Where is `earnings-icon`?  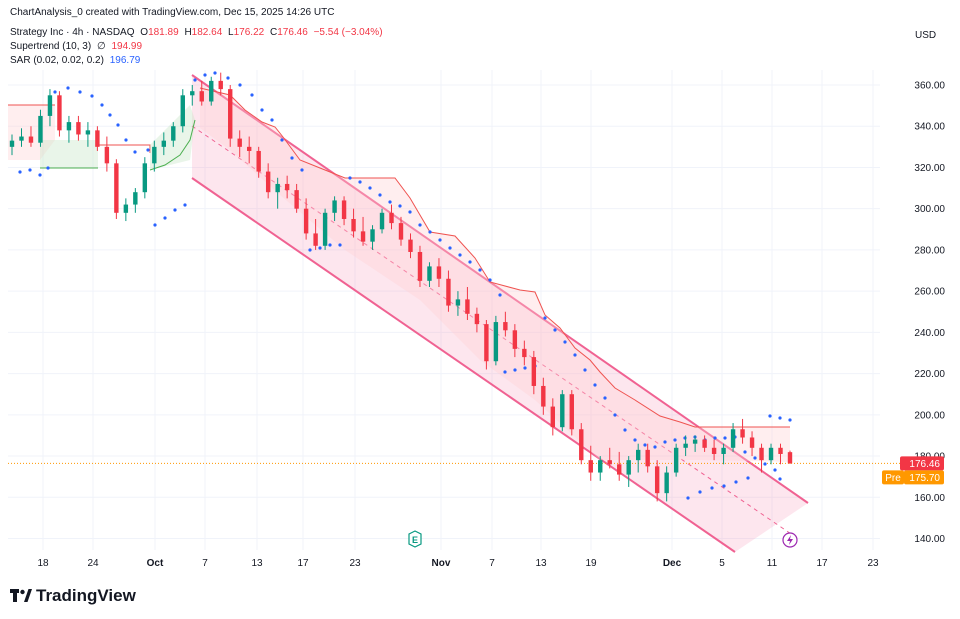
earnings-icon is located at coordinates (415, 539).